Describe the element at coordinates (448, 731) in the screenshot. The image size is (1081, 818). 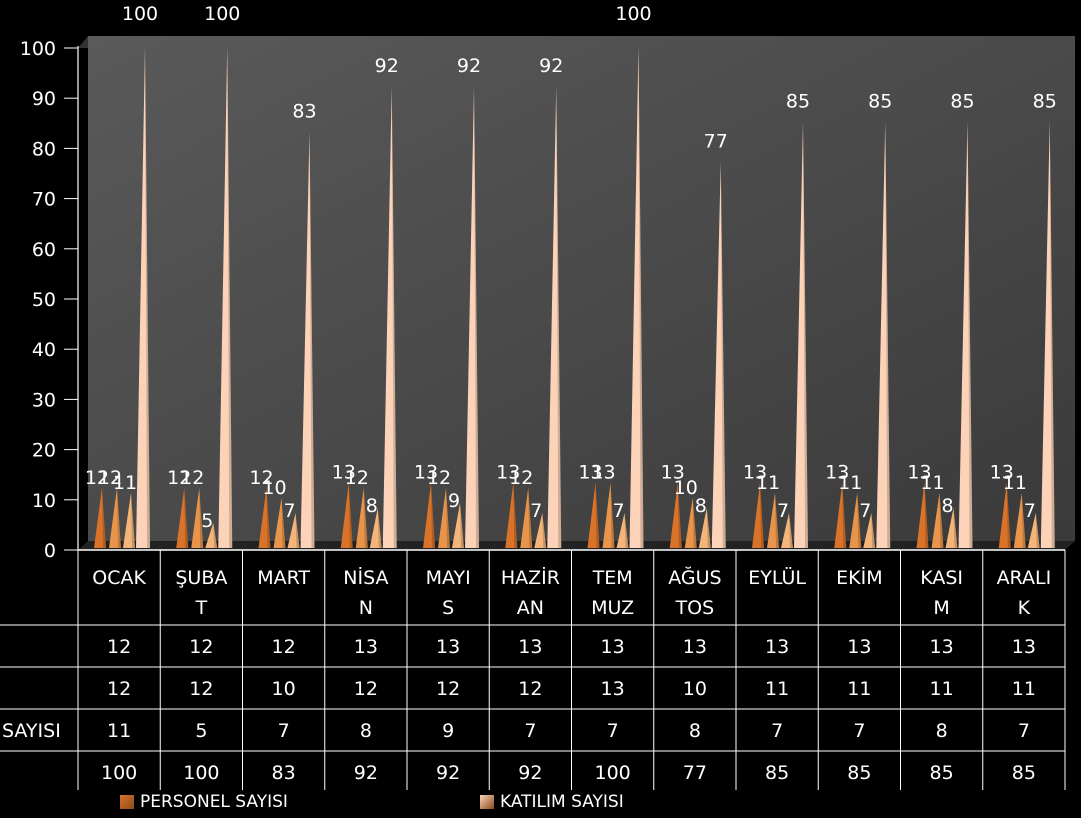
I see `table-cell: 9` at that location.